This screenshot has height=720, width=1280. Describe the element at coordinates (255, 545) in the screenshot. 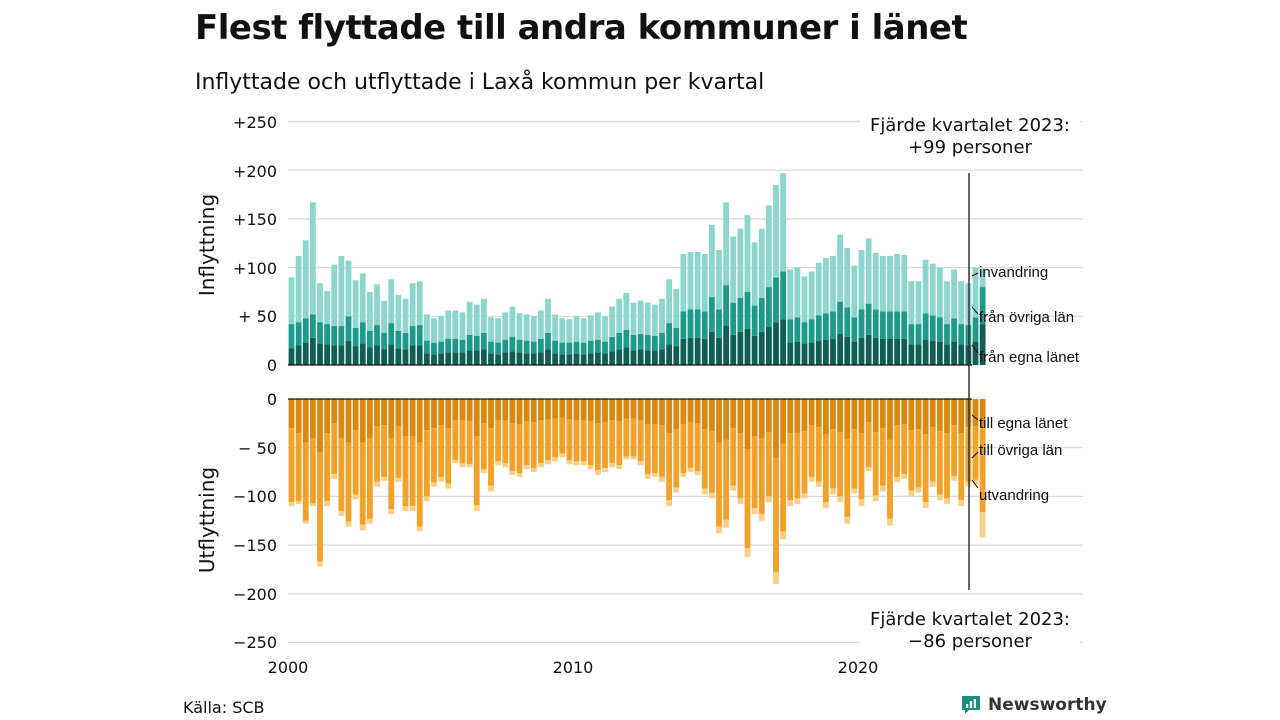

I see `y-tick-bottom: −150` at that location.